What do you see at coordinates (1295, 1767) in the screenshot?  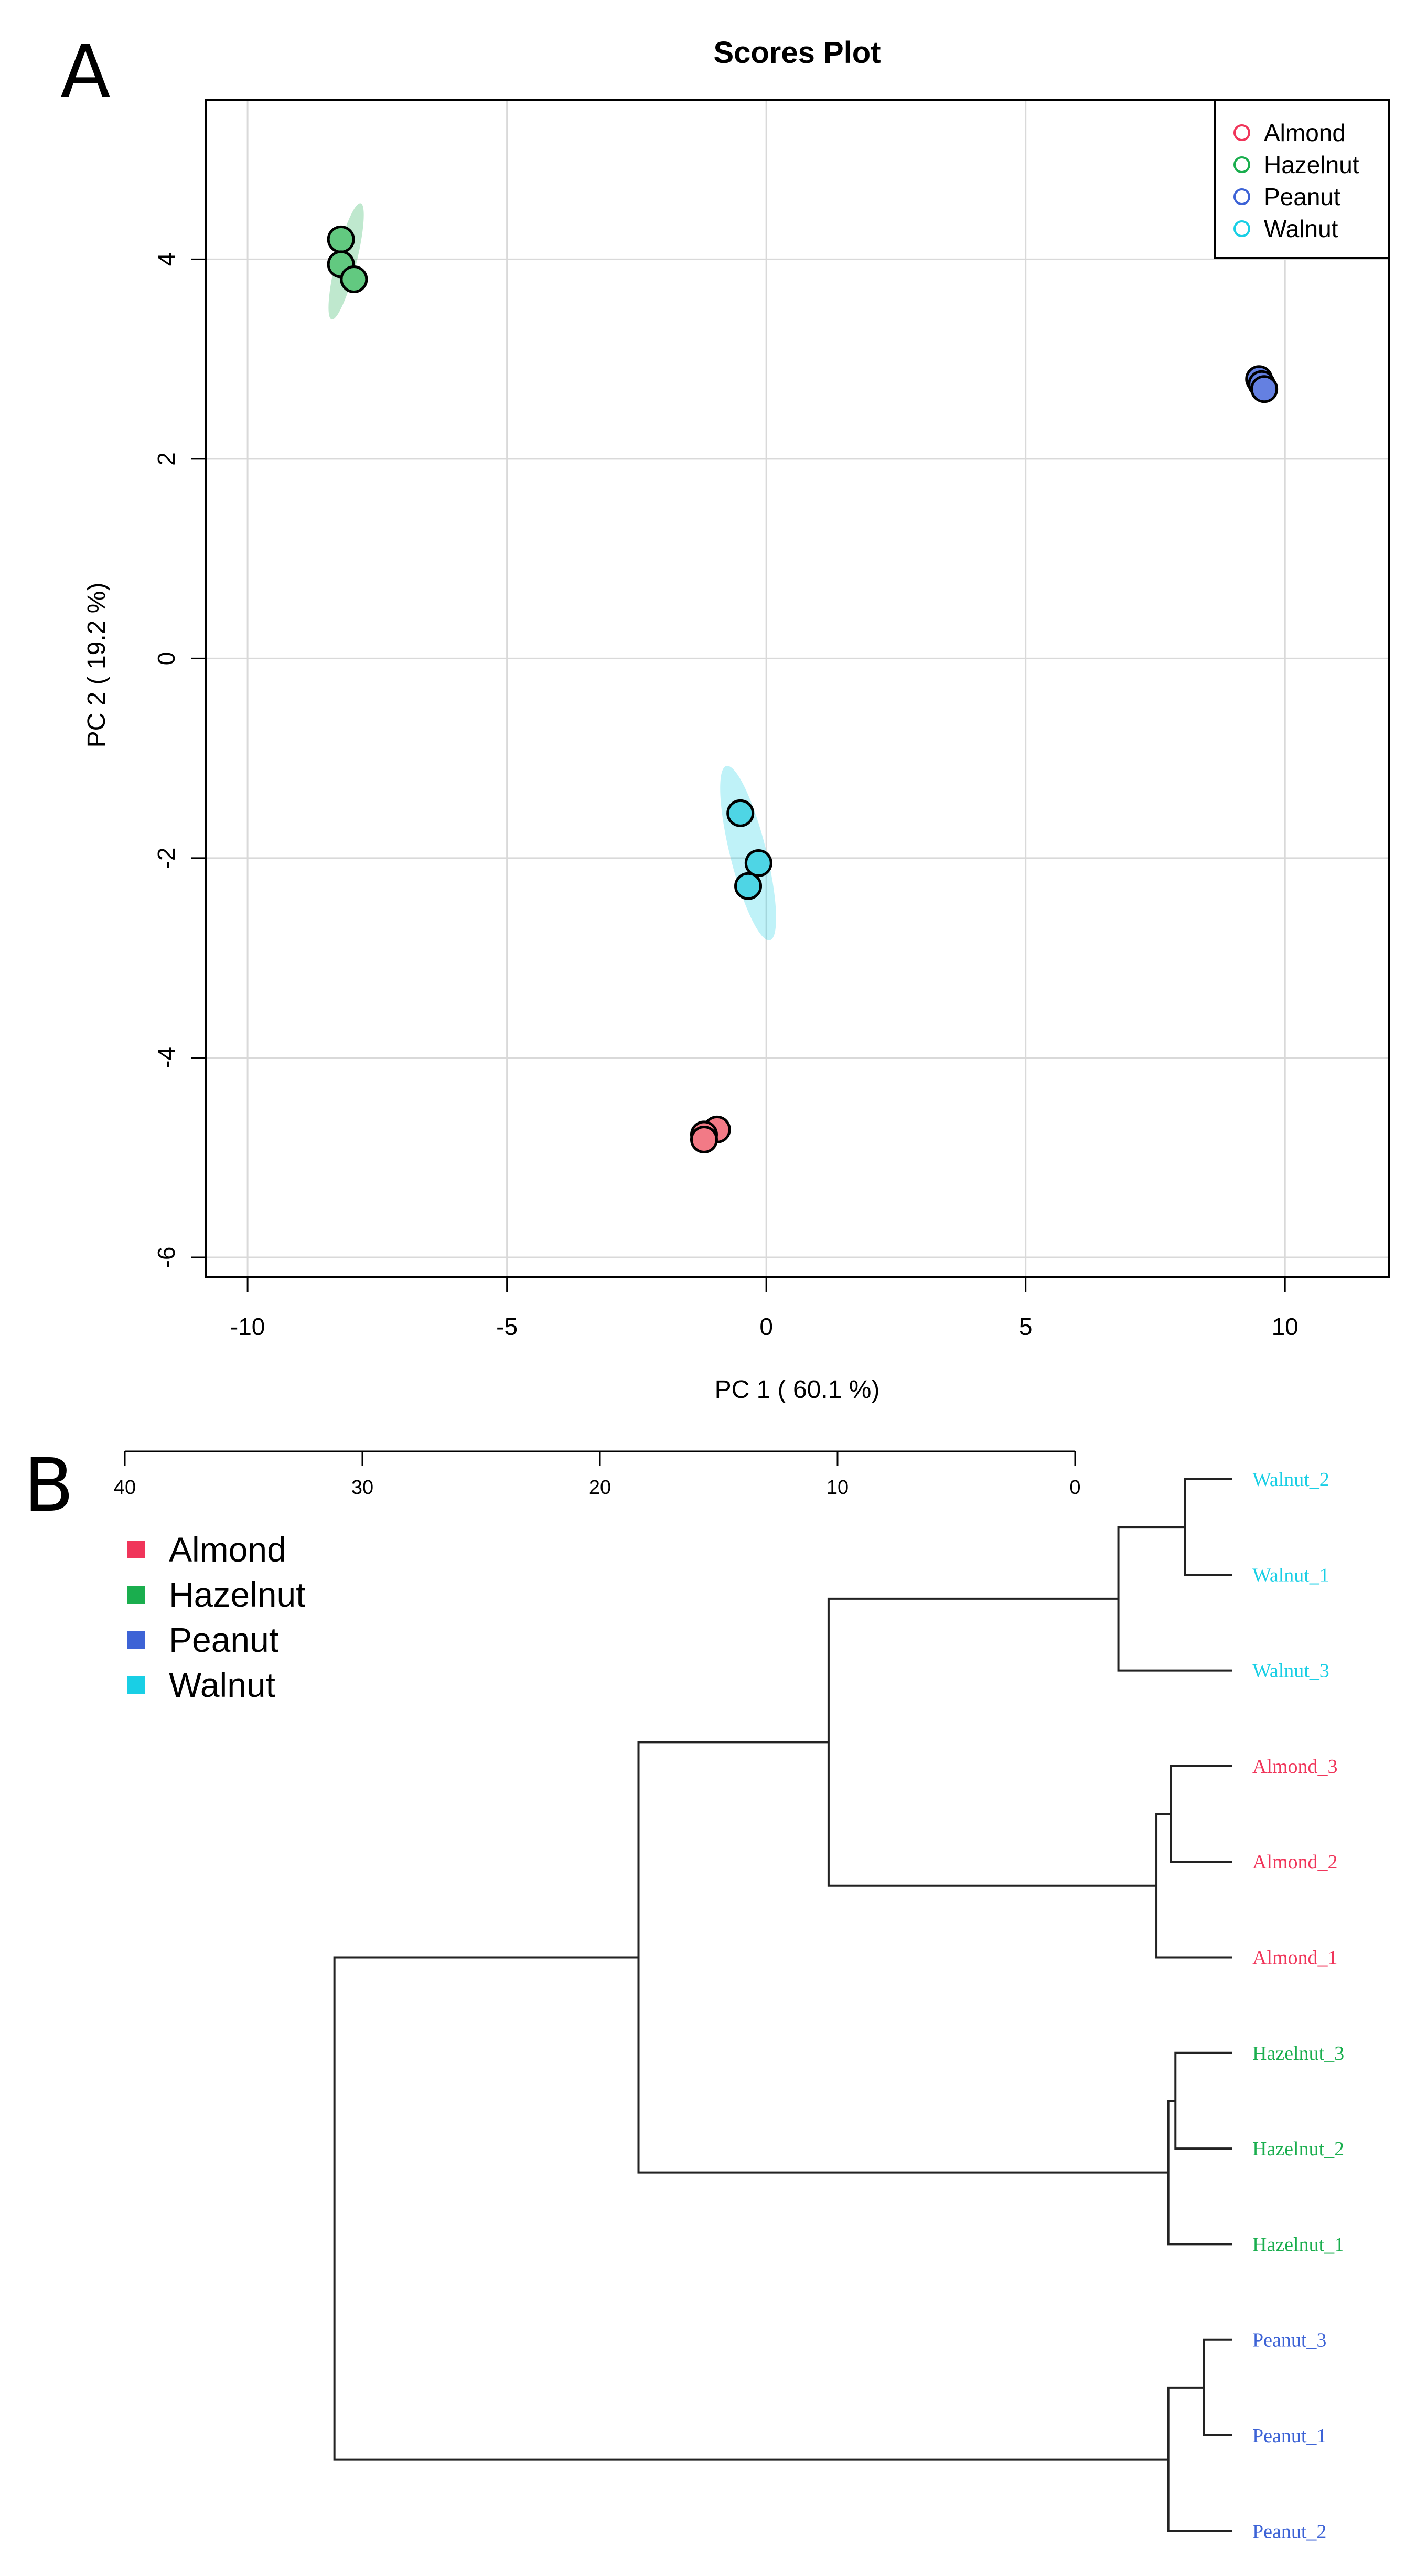 I see `leaf-label: Almond_3` at bounding box center [1295, 1767].